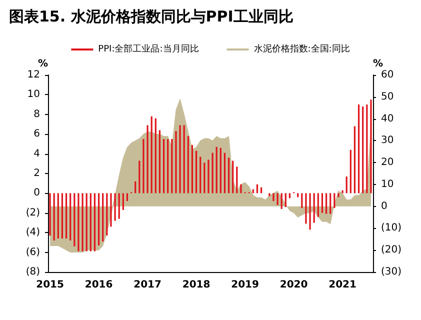  What do you see at coordinates (33, 272) in the screenshot?
I see `y-tick-label: (8)` at bounding box center [33, 272].